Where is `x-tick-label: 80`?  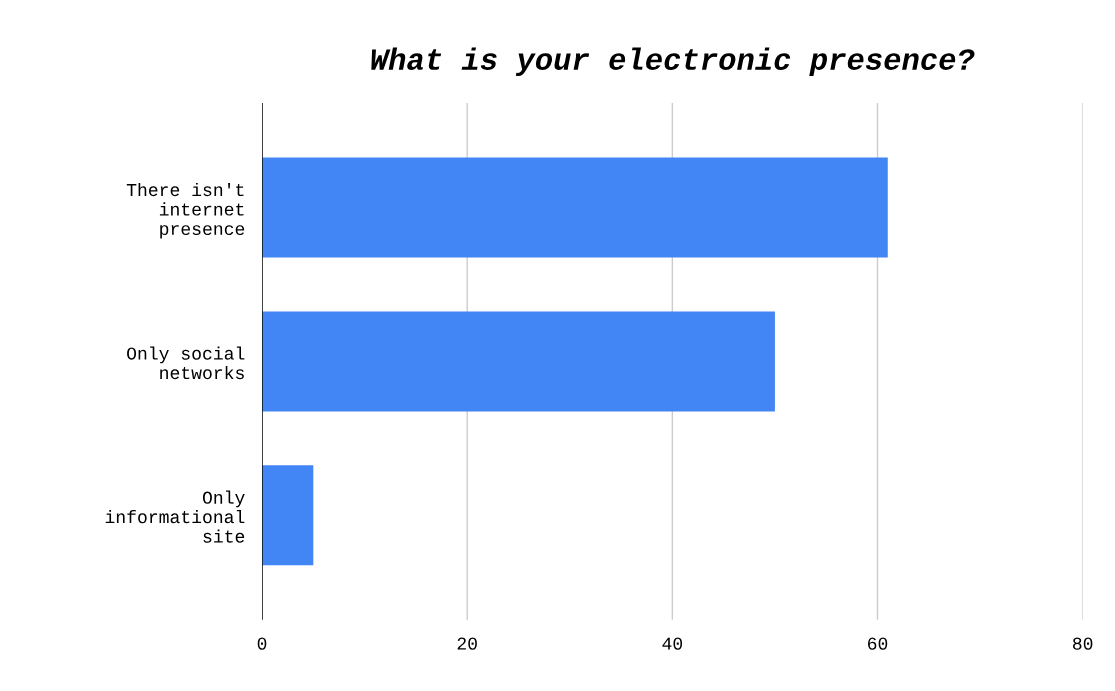
x-tick-label: 80 is located at coordinates (1083, 643).